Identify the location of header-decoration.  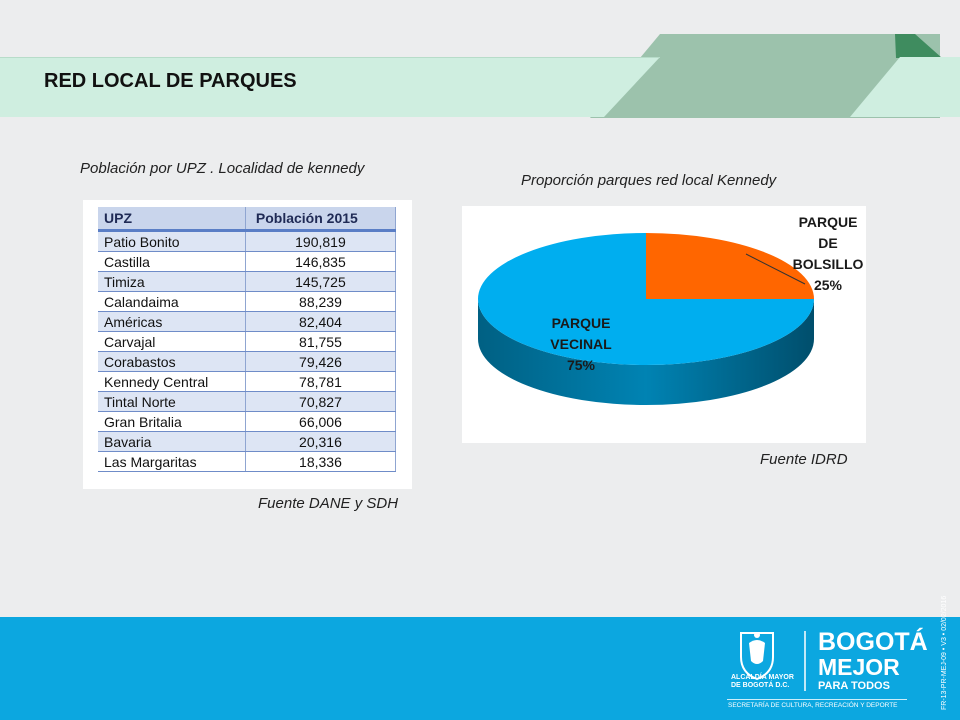
(766, 76).